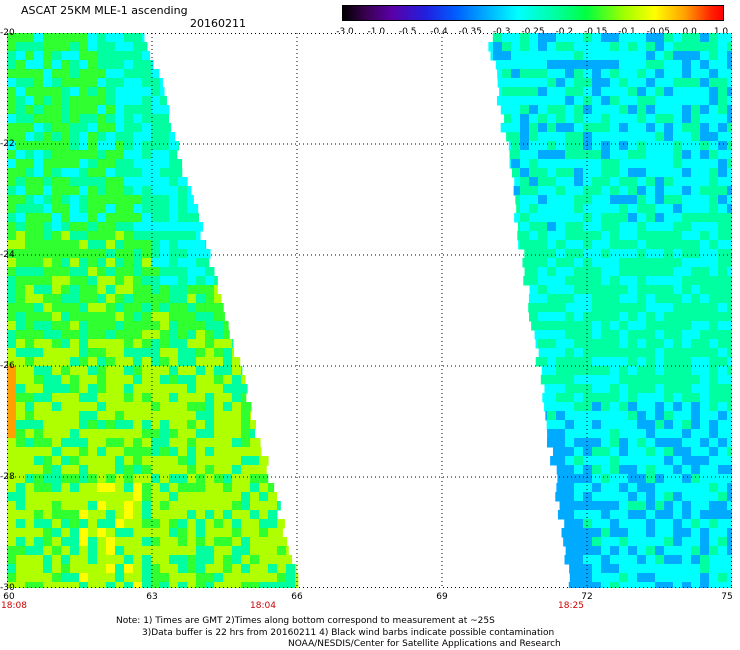 The image size is (740, 650). I want to click on longitude-label: 75, so click(727, 597).